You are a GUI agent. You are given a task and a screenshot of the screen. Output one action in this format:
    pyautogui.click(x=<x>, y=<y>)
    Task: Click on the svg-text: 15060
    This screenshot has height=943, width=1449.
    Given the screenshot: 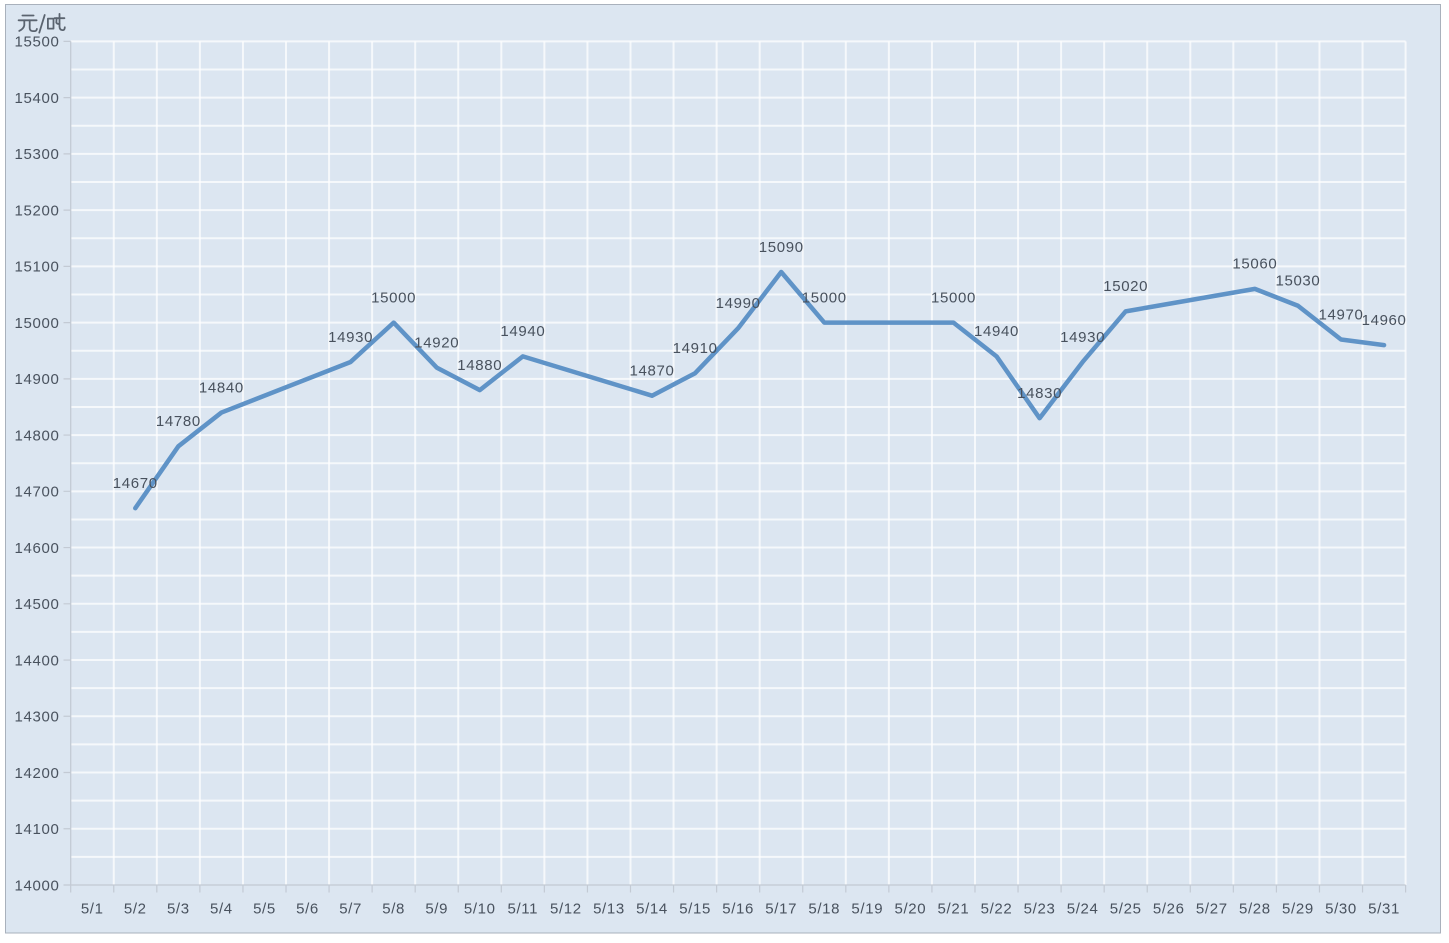 What is the action you would take?
    pyautogui.click(x=1254, y=264)
    